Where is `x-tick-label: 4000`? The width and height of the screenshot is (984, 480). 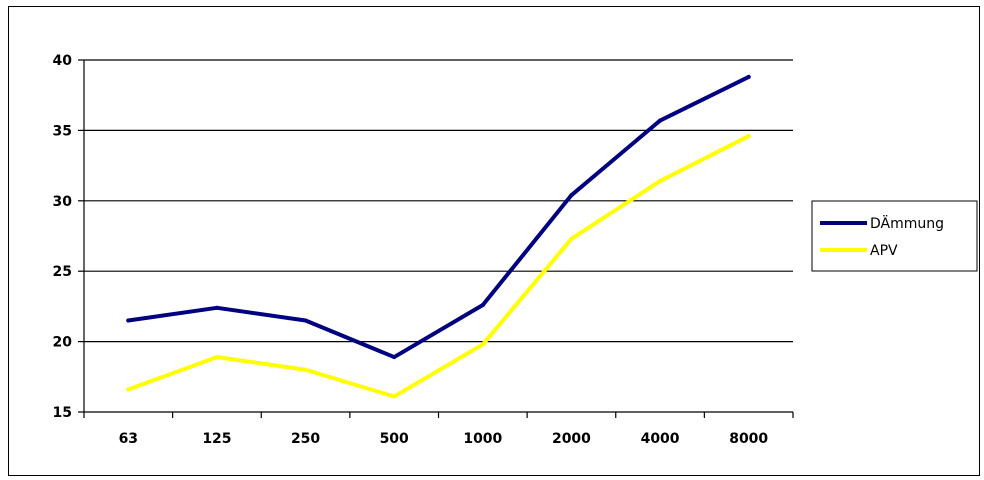
x-tick-label: 4000 is located at coordinates (660, 439).